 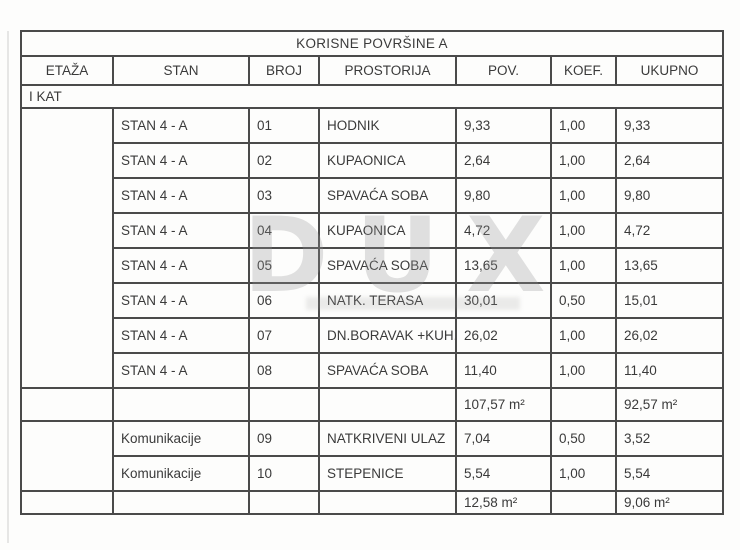 I want to click on subtotal-ukupno: 92,57 m², so click(x=669, y=404).